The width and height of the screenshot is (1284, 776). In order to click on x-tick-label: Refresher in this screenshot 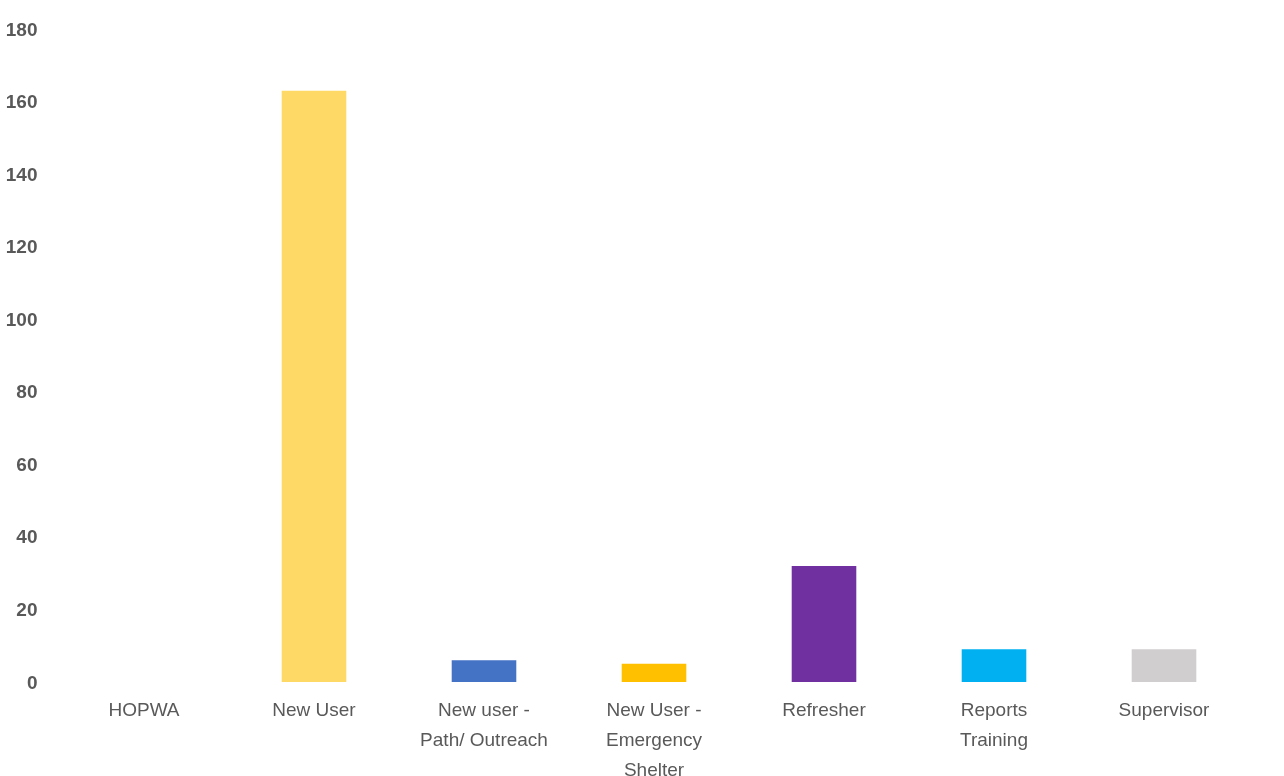, I will do `click(824, 709)`.